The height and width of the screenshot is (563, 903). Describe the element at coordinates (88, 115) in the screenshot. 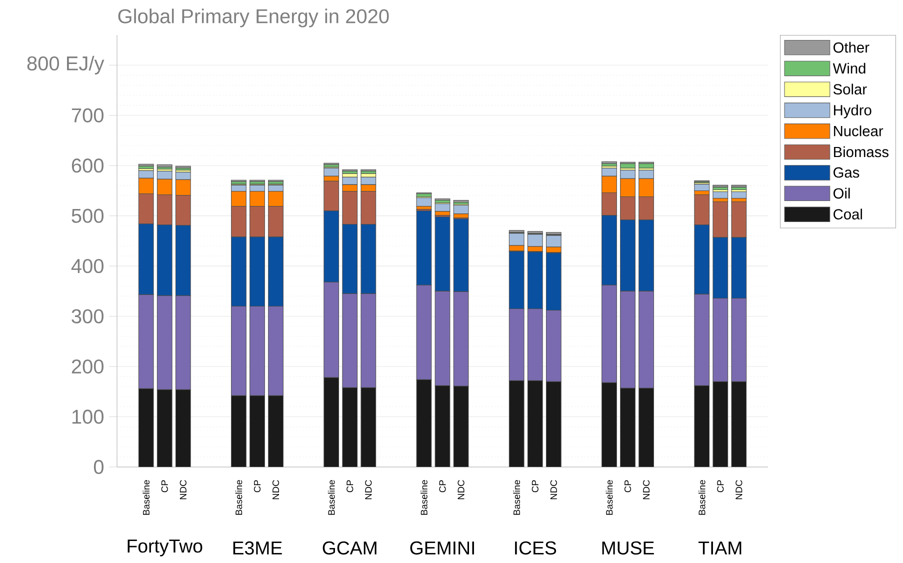

I see `y-tick-label: 700` at that location.